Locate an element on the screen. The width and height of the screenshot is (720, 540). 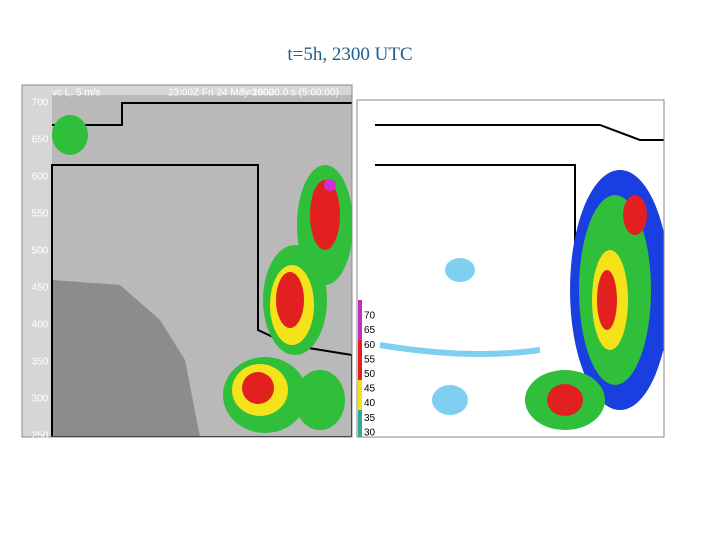
legend-label: 70 is located at coordinates (370, 316).